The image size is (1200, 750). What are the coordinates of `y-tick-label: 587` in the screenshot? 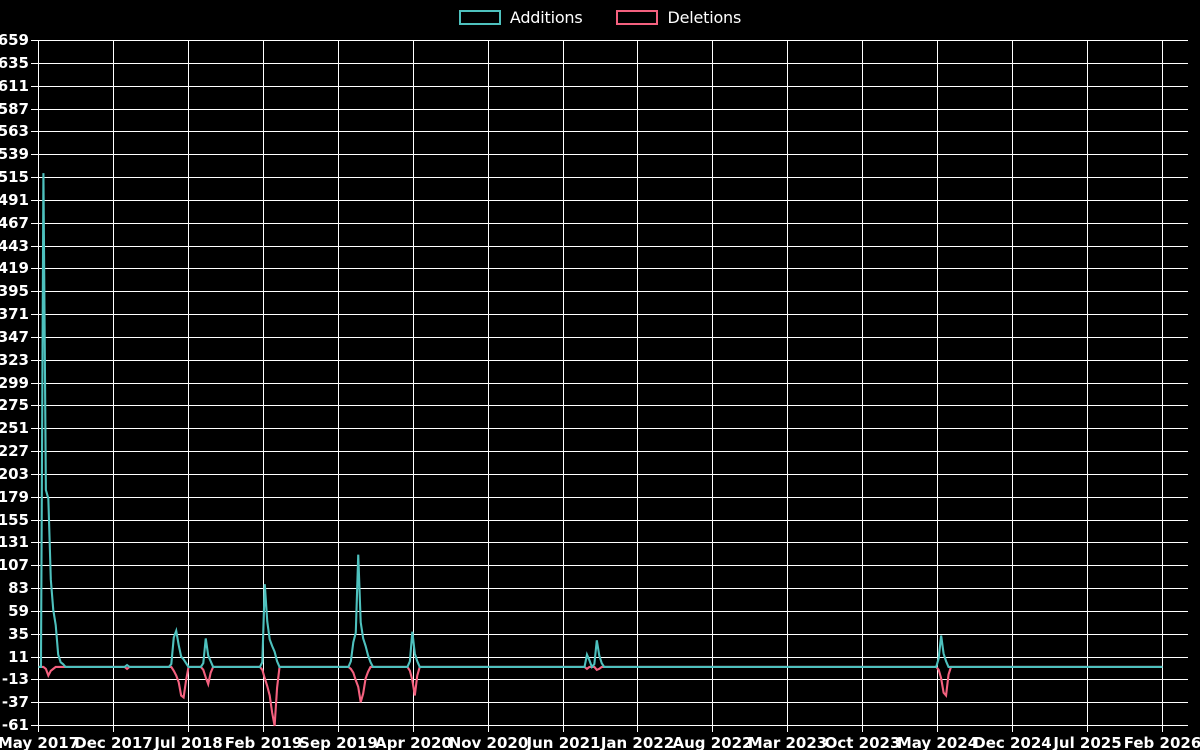 It's located at (14, 109).